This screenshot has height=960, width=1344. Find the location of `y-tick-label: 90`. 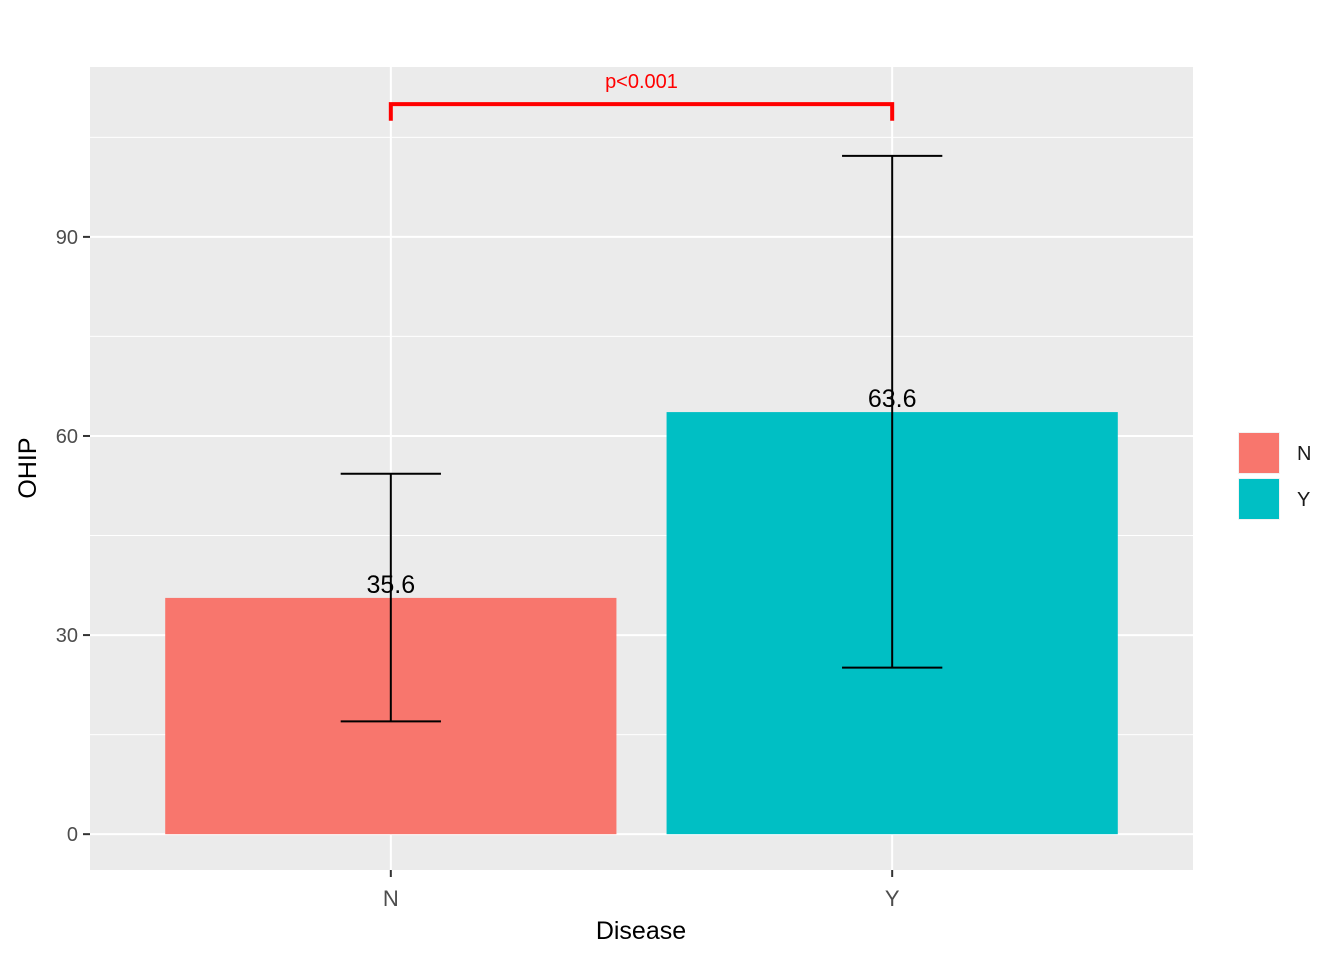

y-tick-label: 90 is located at coordinates (67, 238).